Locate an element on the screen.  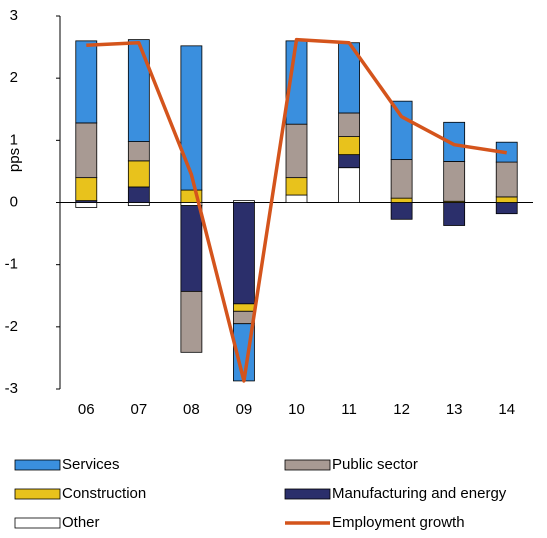
x-tick-label: 10 is located at coordinates (296, 409).